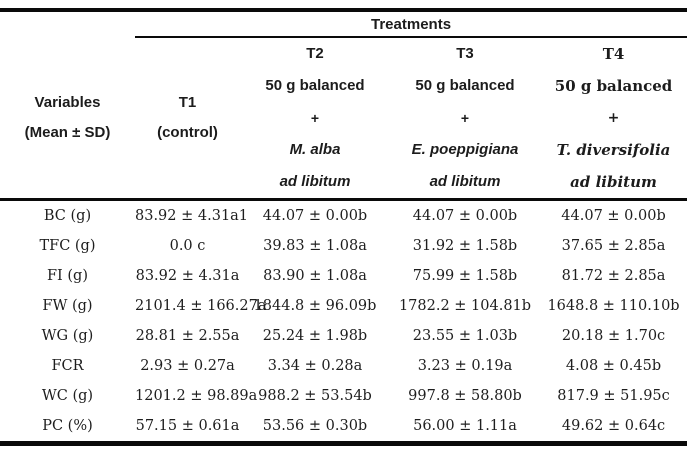 The height and width of the screenshot is (455, 687). I want to click on value-cell: 37.65 ± 2.85a, so click(613, 246).